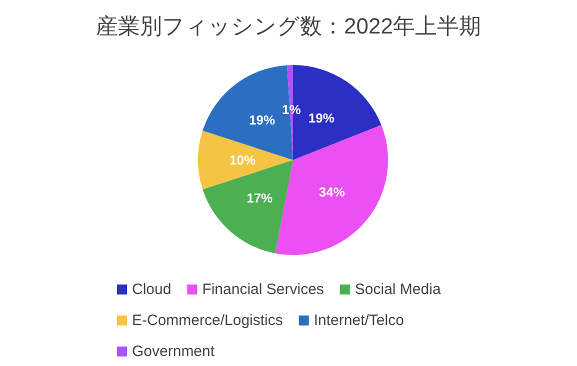 The image size is (577, 366). What do you see at coordinates (359, 320) in the screenshot?
I see `legend-label: Internet/Telco` at bounding box center [359, 320].